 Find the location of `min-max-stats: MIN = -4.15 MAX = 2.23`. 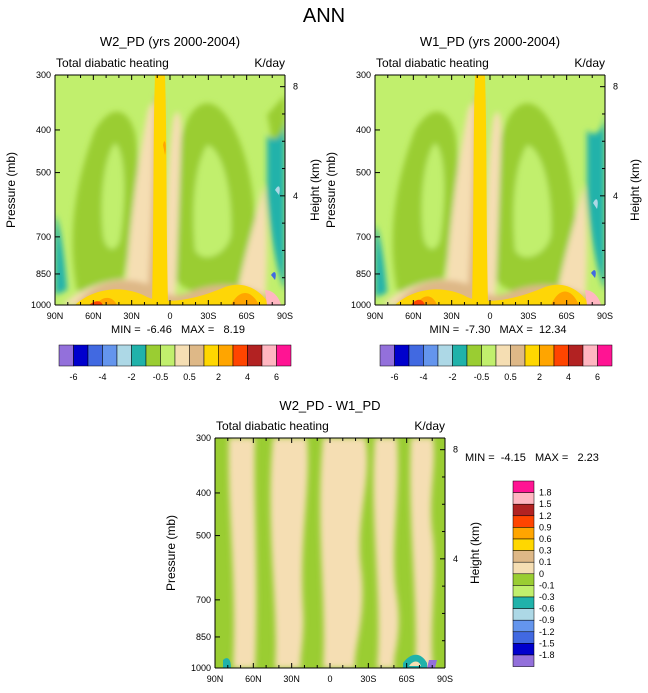

min-max-stats: MIN = -4.15 MAX = 2.23 is located at coordinates (532, 458).